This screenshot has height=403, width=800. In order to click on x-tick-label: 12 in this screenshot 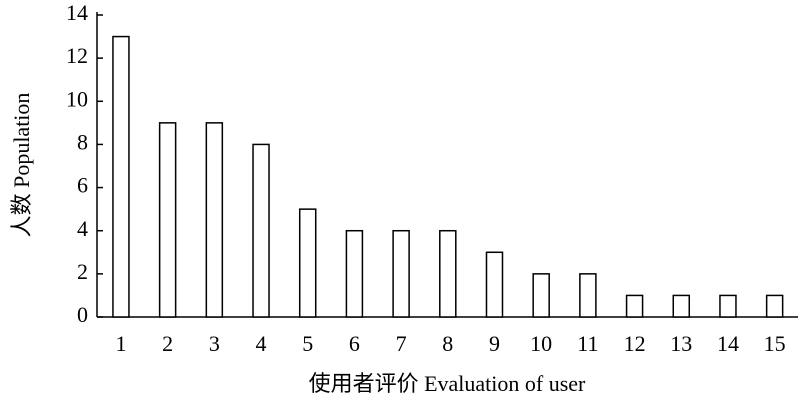, I will do `click(635, 343)`.